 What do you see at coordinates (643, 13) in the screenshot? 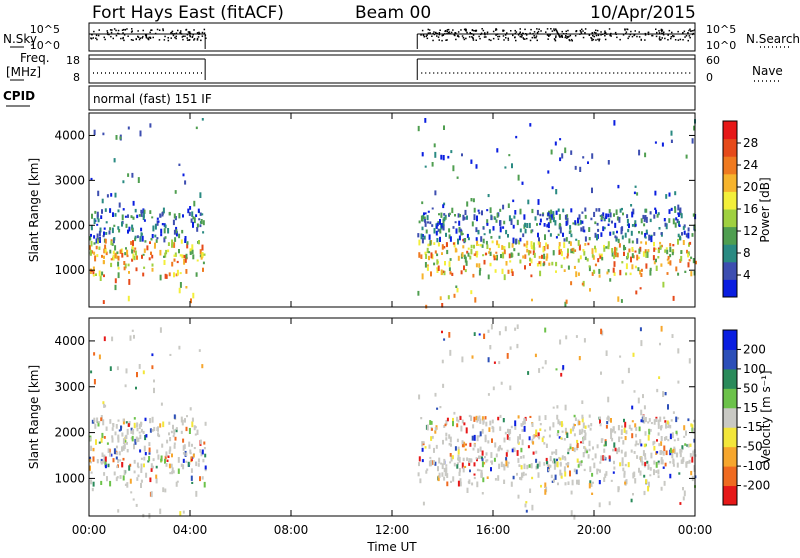
I see `date-title: 10/Apr/2015` at bounding box center [643, 13].